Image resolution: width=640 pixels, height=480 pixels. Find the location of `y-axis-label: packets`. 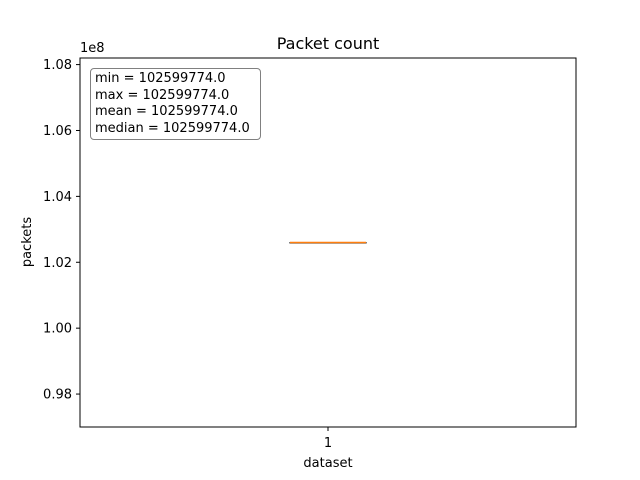

y-axis-label: packets is located at coordinates (27, 242).